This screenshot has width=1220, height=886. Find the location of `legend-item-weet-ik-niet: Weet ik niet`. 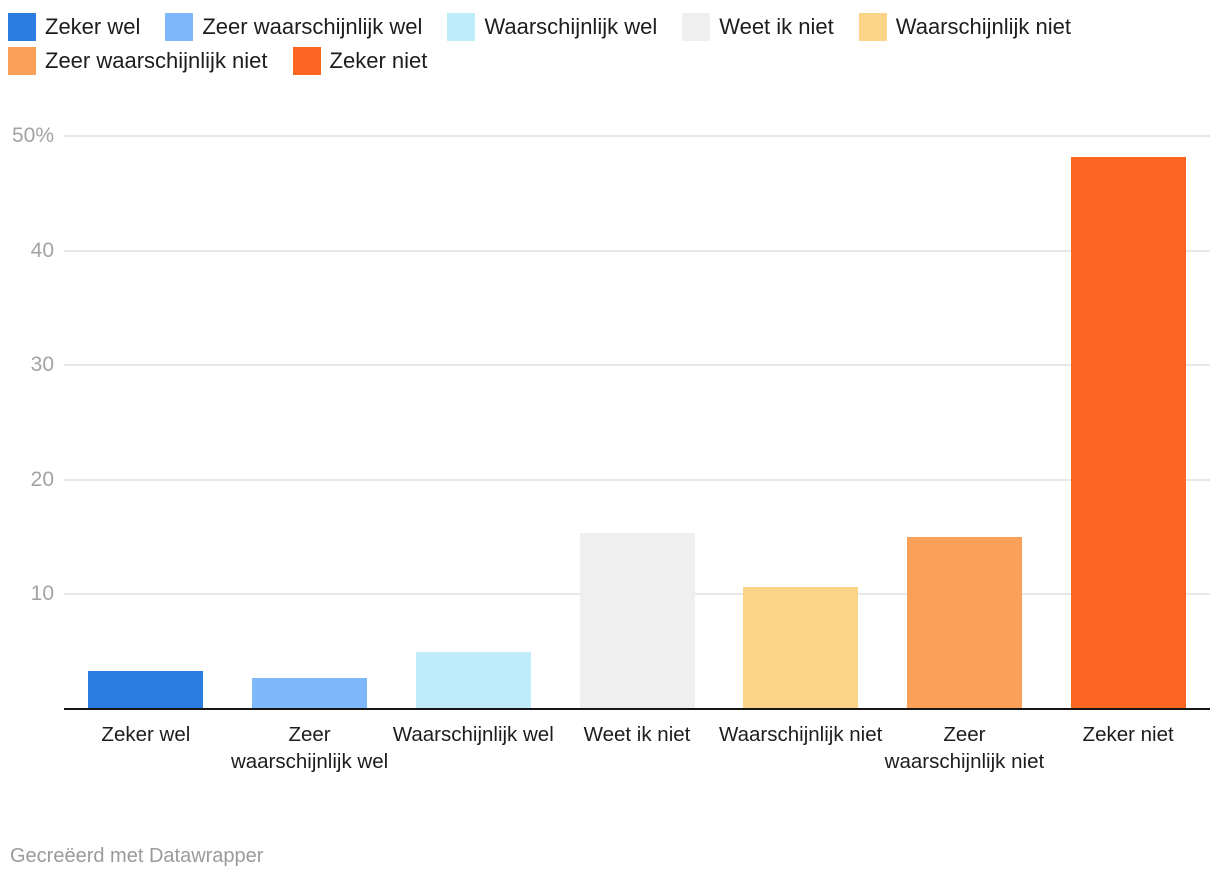

legend-item-weet-ik-niet: Weet ik niet is located at coordinates (758, 27).